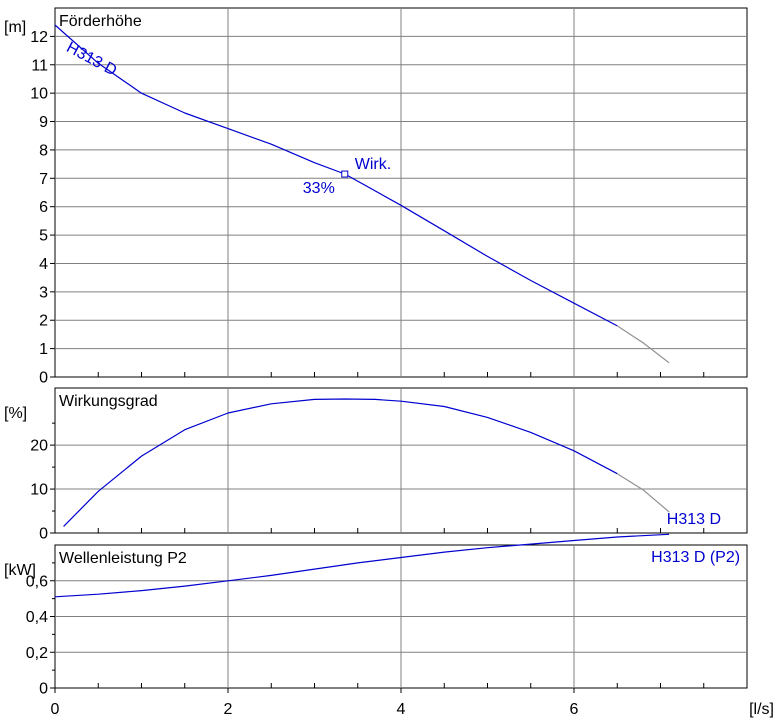  What do you see at coordinates (20, 570) in the screenshot?
I see `y-axis-unit: [kW]` at bounding box center [20, 570].